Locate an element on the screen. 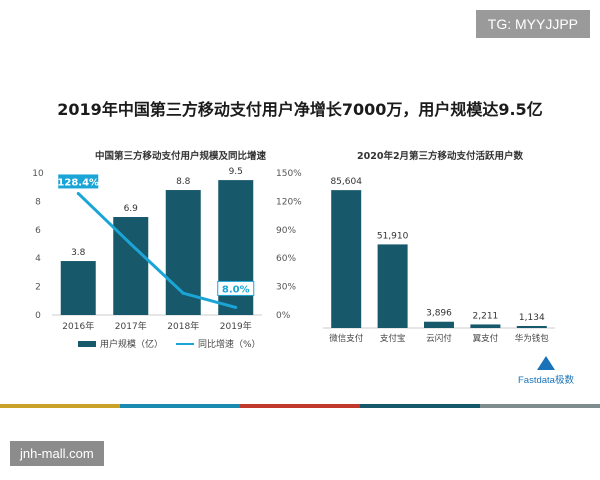 This screenshot has height=480, width=600. left-x-tick-label: 2016年 is located at coordinates (78, 326).